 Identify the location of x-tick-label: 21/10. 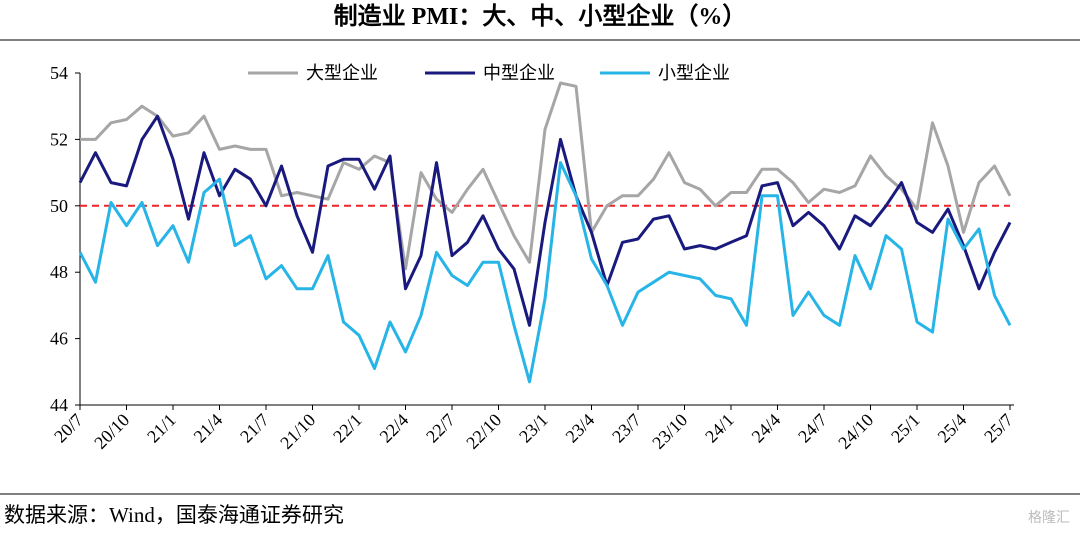
(297, 431).